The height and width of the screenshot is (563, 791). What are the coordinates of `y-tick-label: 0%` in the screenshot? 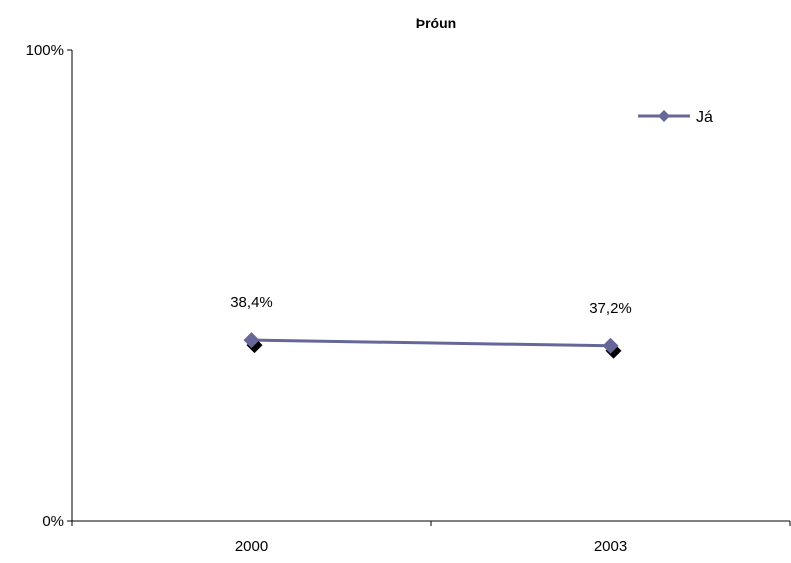 It's located at (53, 521).